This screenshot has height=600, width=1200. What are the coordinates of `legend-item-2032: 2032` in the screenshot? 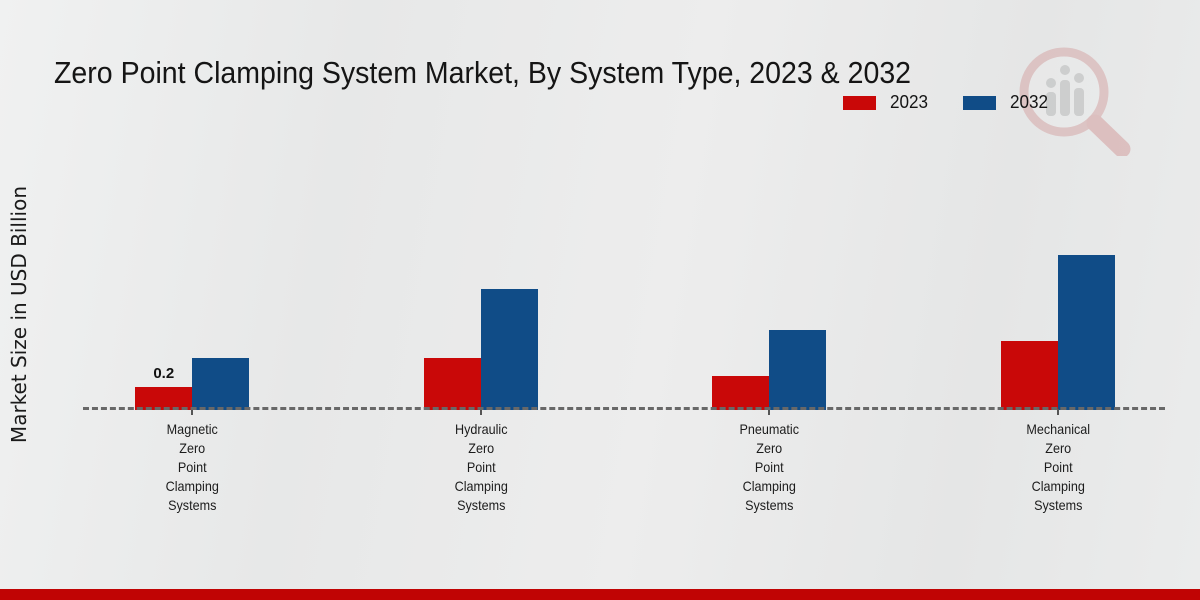 It's located at (1006, 102).